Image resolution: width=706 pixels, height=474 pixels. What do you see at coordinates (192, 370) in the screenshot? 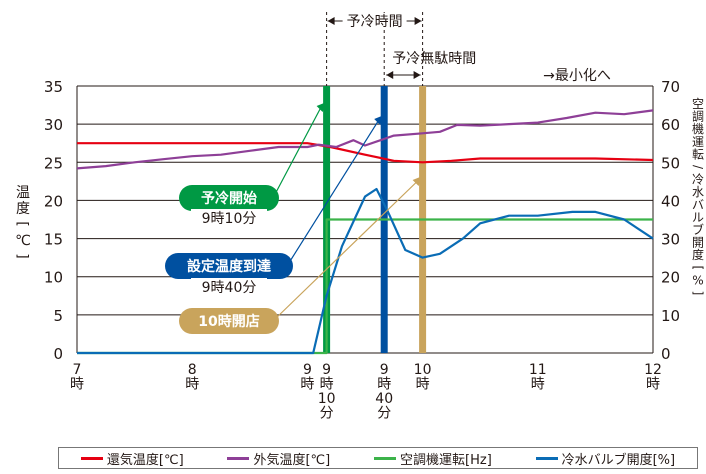
I see `x-tick-1-part-0: 8` at bounding box center [192, 370].